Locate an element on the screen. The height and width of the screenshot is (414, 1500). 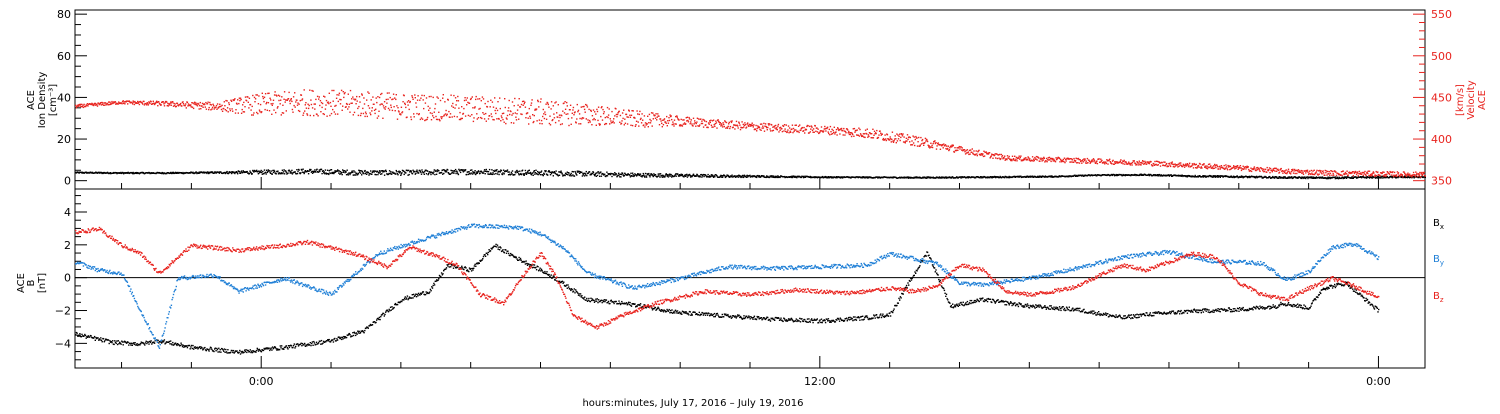
top-right-tick-label: 550 is located at coordinates (1441, 14).